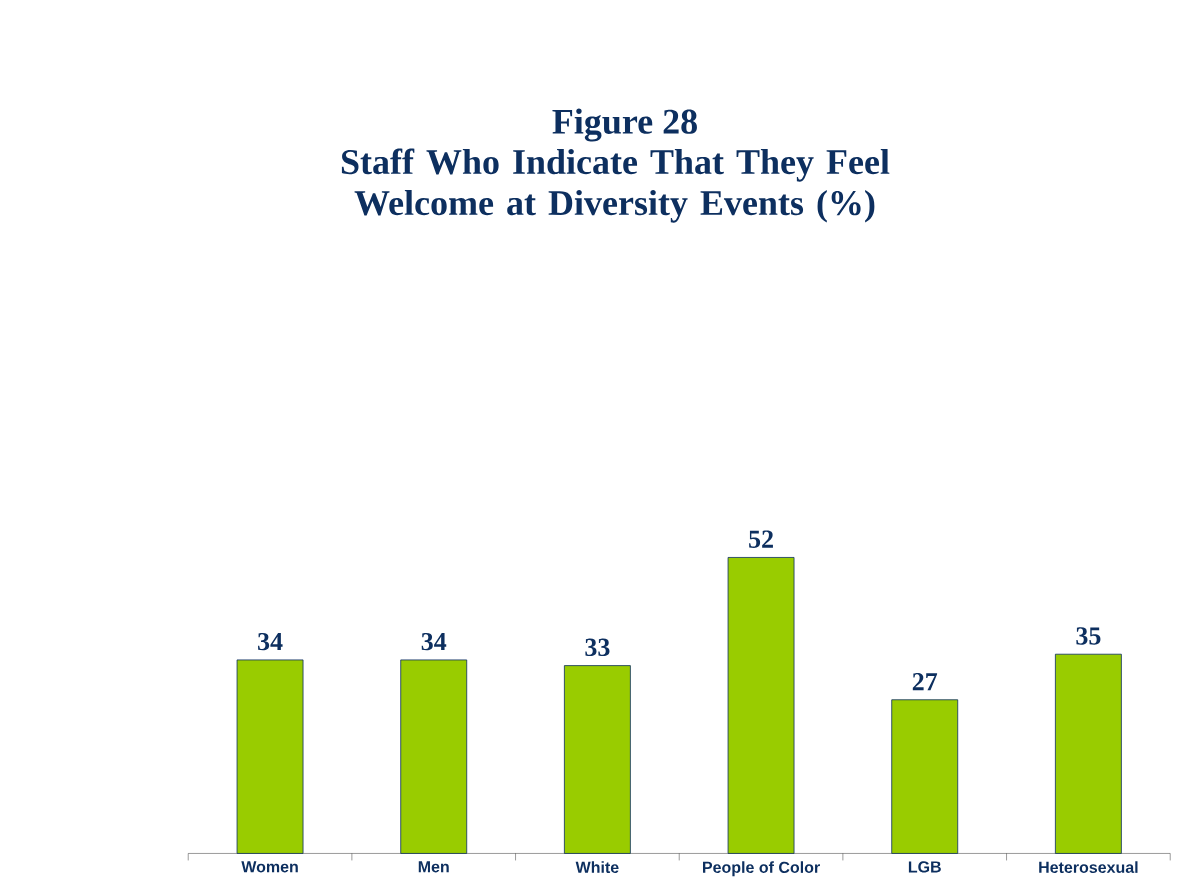  I want to click on data-label: 33, so click(597, 647).